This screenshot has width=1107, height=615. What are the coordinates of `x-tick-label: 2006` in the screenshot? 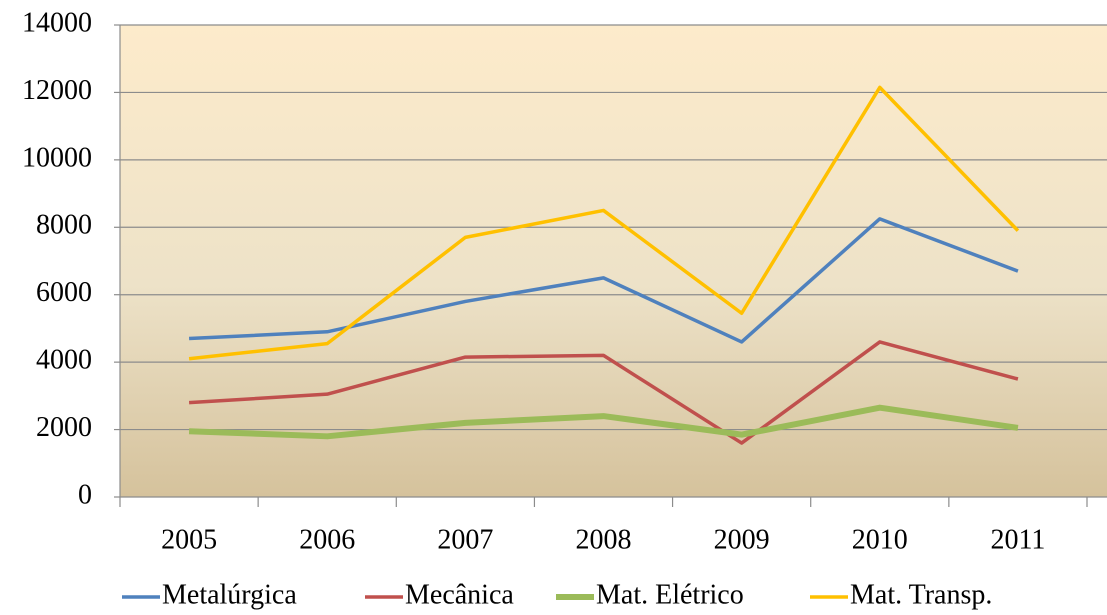 It's located at (327, 539).